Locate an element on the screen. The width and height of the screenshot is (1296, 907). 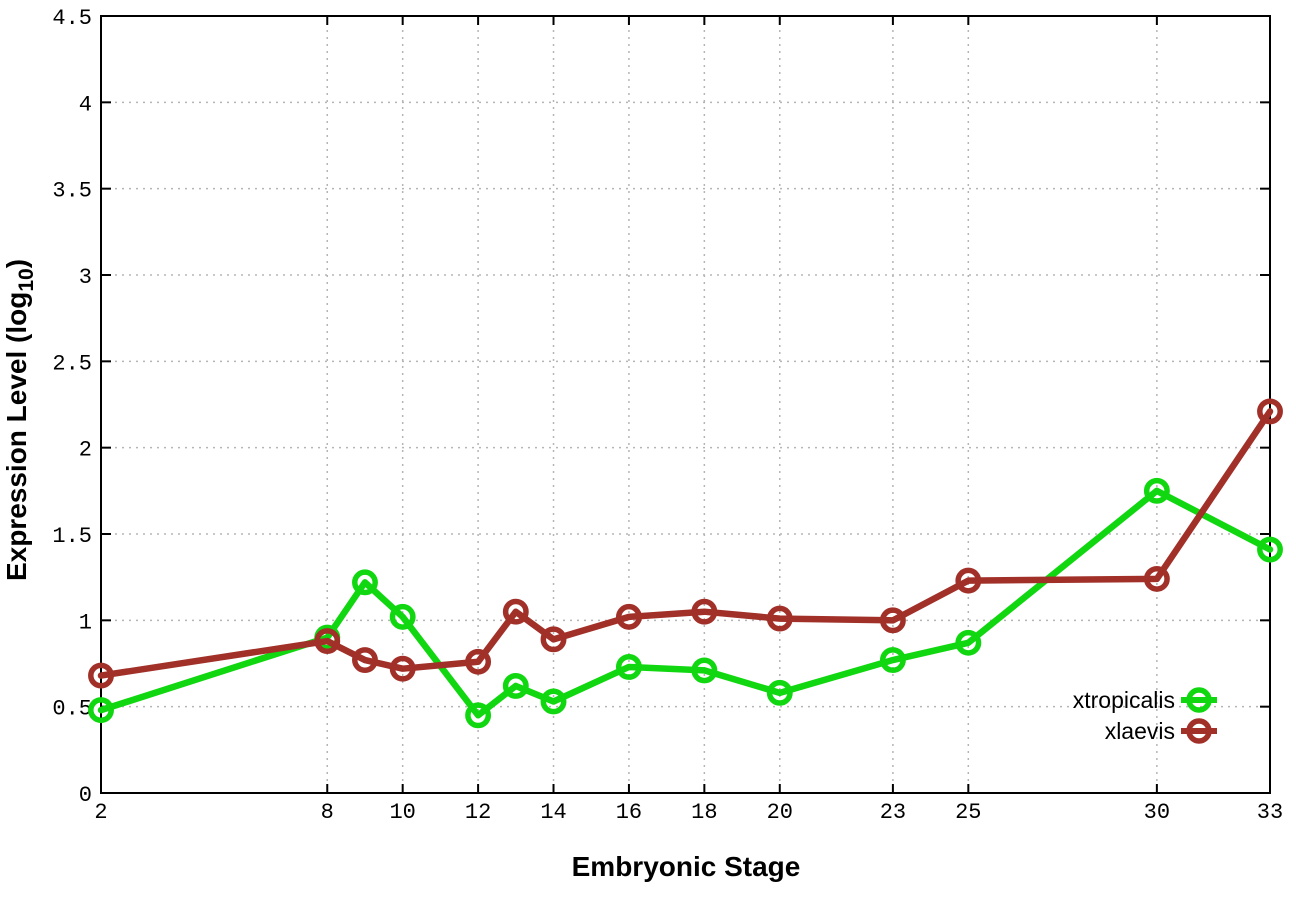
x-tick-label-20: 20 is located at coordinates (780, 812).